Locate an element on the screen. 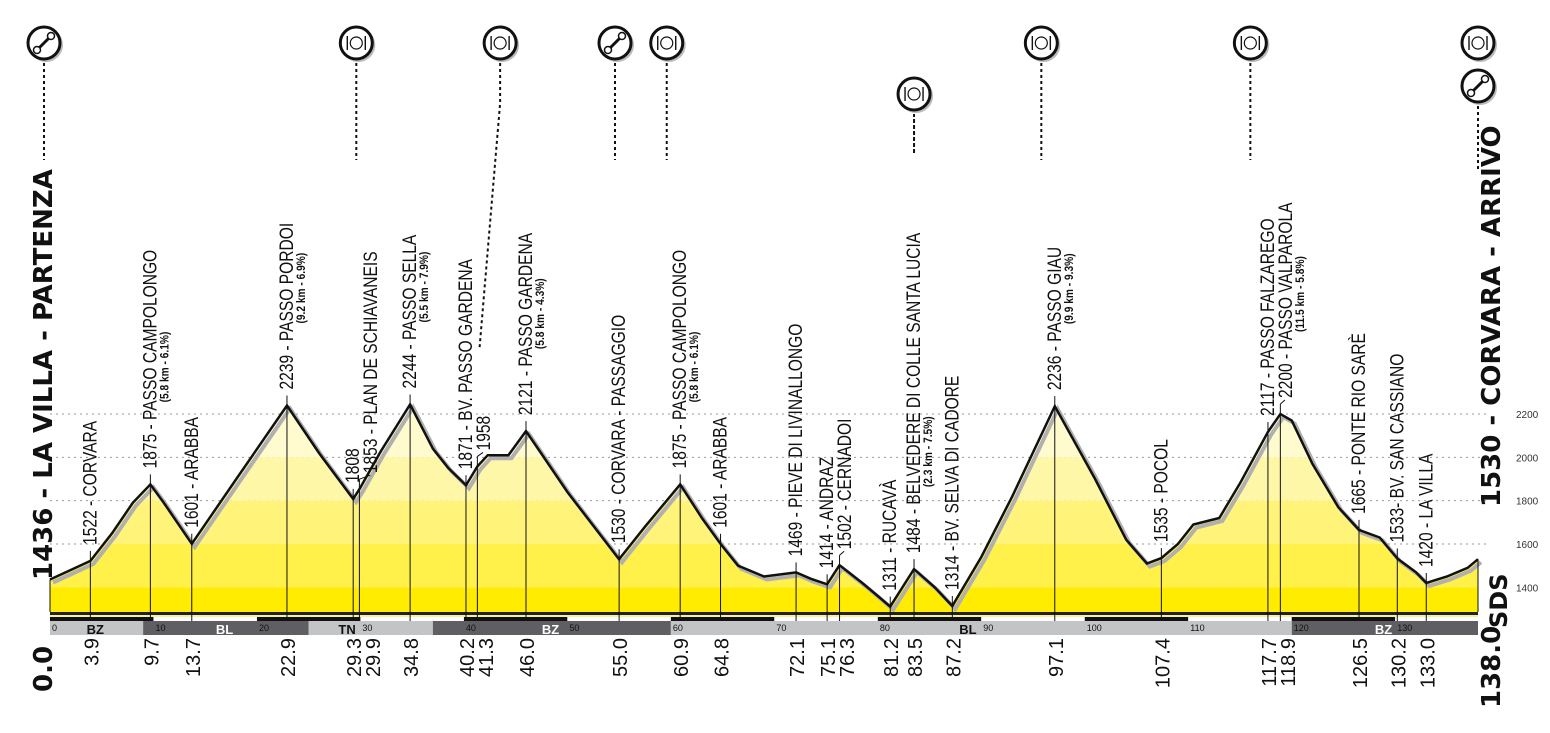 The height and width of the screenshot is (733, 1550). wrench-icon is located at coordinates (44, 43).